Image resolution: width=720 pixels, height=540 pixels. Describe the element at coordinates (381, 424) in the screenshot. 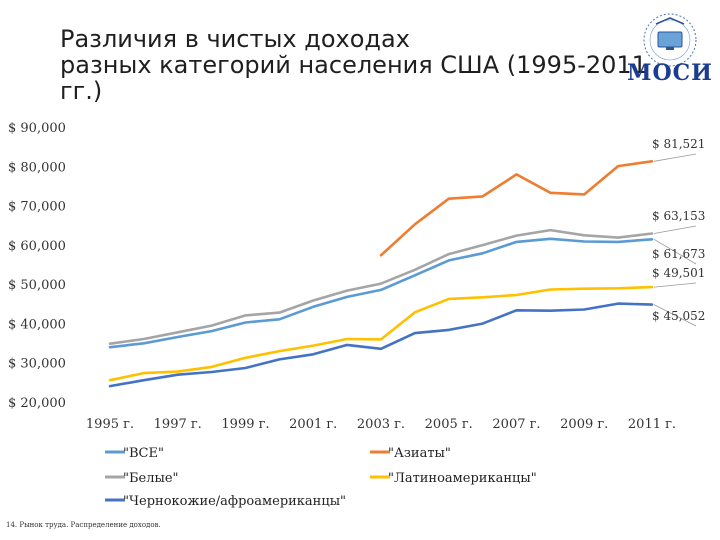

I see `x-tick-label: 2003 г.` at that location.